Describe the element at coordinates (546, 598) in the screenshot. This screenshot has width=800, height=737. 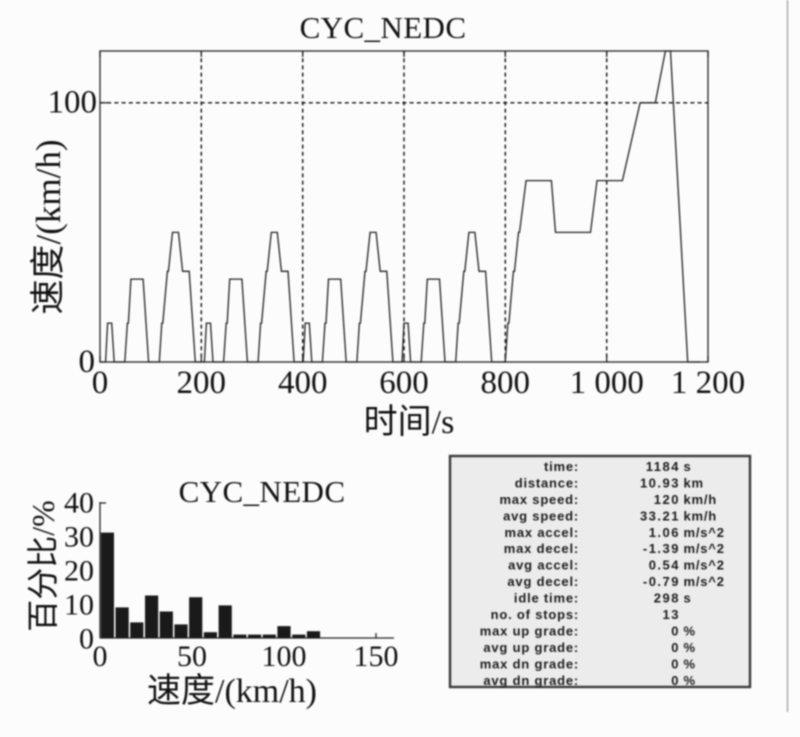
I see `svg-text: idle time:` at that location.